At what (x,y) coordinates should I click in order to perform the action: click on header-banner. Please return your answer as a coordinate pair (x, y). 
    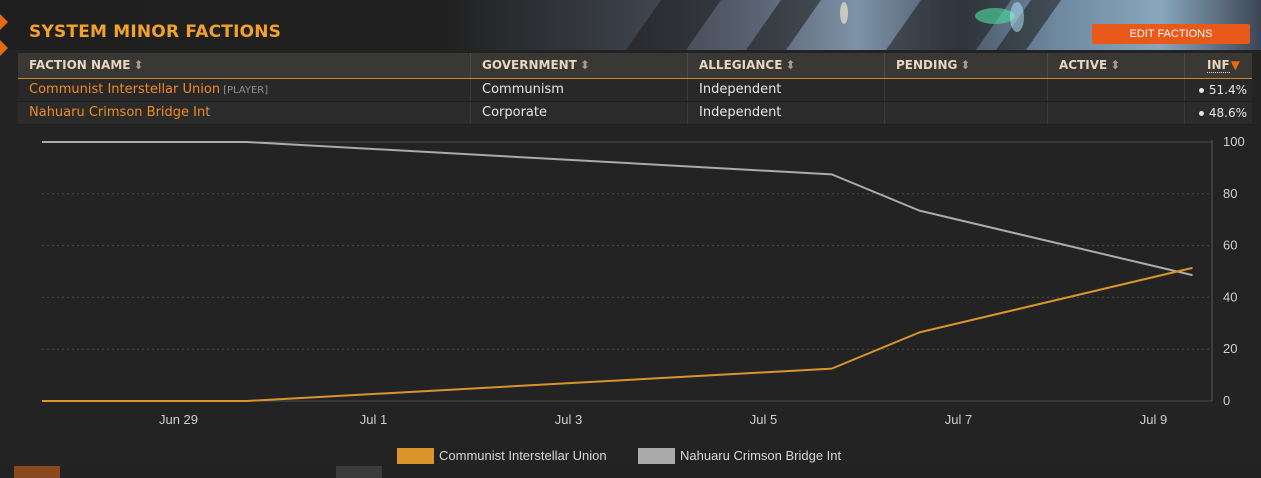
    Looking at the image, I should click on (630, 25).